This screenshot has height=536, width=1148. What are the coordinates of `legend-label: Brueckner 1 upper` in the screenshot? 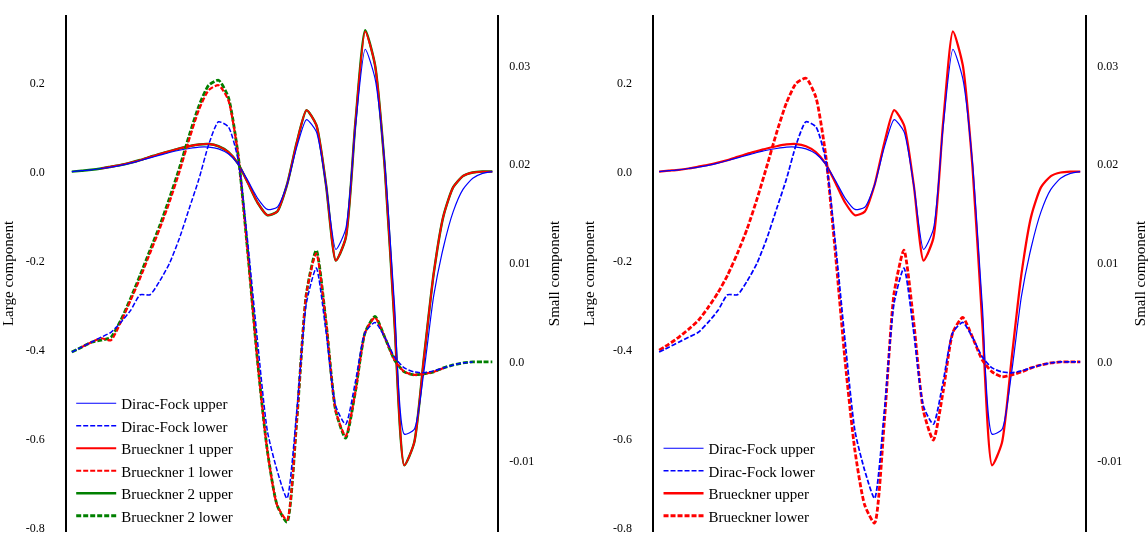 It's located at (177, 449).